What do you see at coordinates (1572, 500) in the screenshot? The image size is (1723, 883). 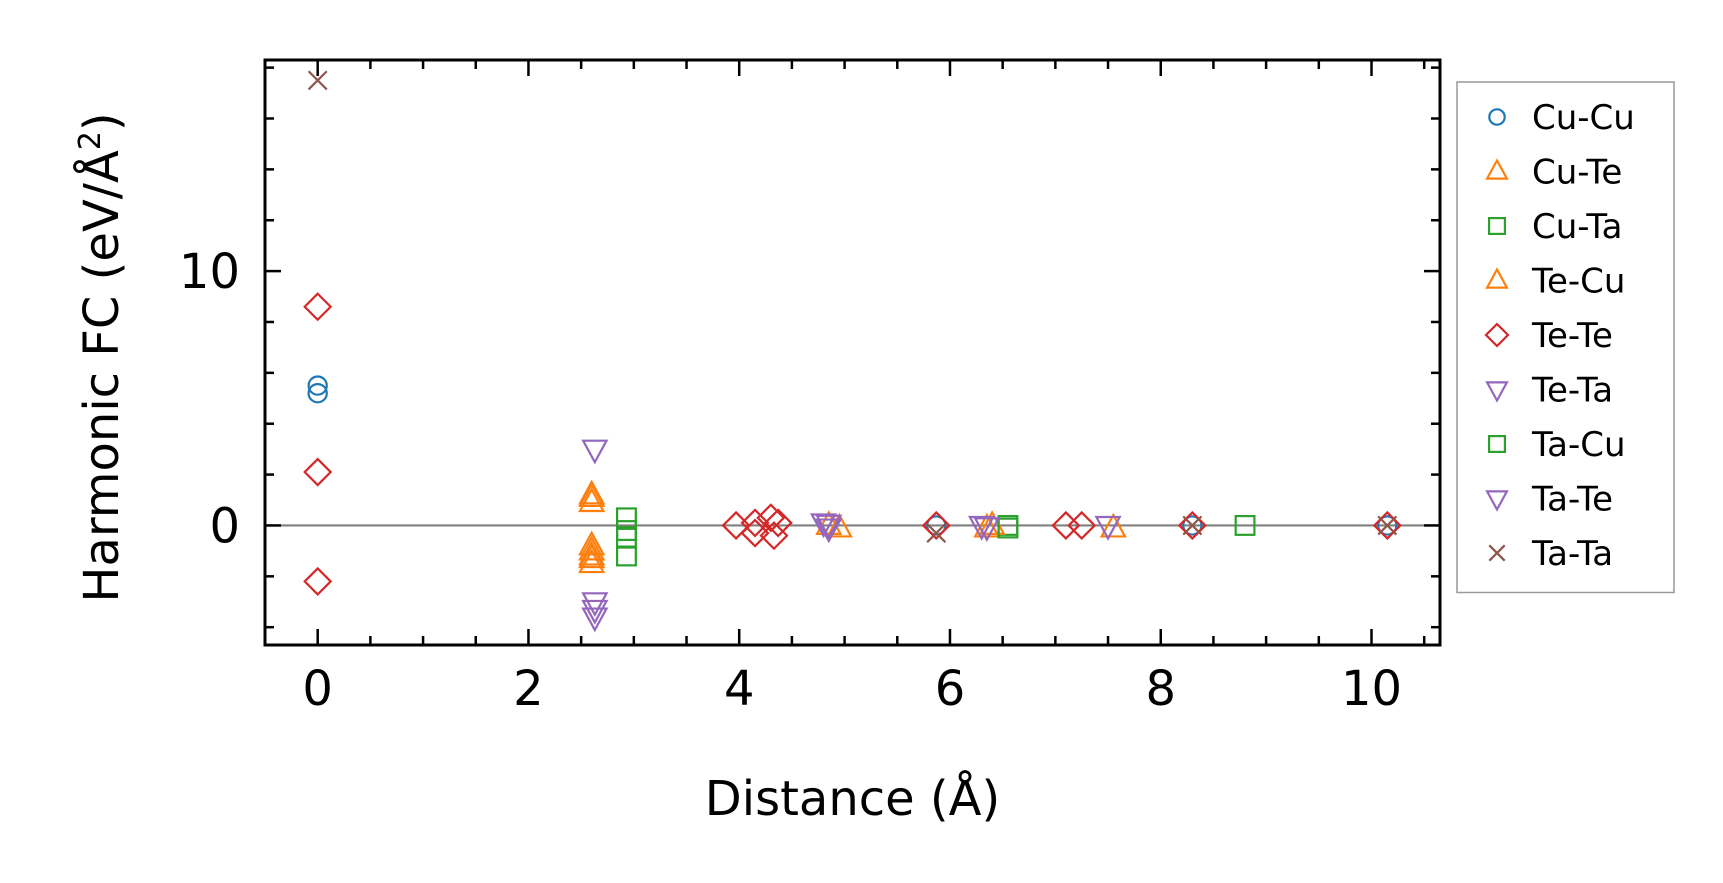 I see `legend-label: Ta-Te` at bounding box center [1572, 500].